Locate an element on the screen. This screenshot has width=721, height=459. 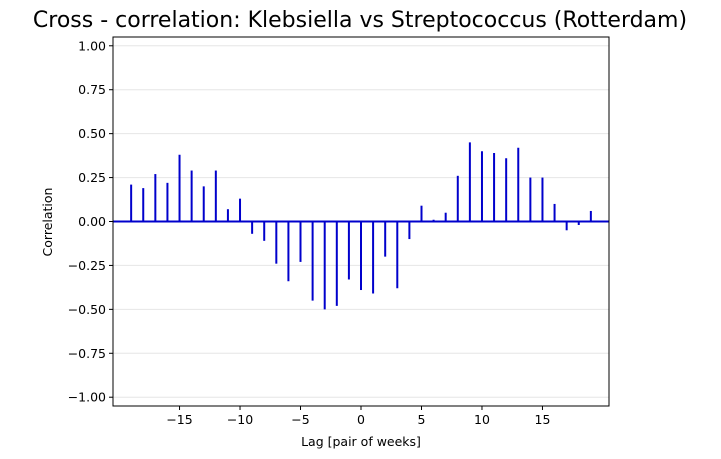
y-tick-label: −0.50 is located at coordinates (87, 309).